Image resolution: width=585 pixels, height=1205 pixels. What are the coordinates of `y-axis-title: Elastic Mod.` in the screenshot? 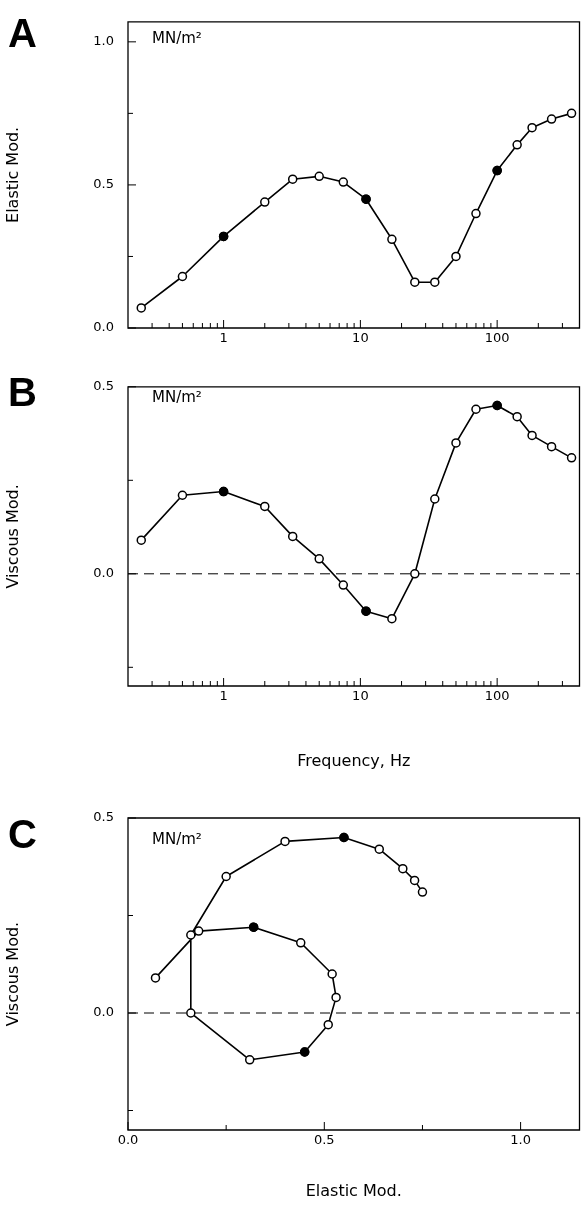 It's located at (12, 174).